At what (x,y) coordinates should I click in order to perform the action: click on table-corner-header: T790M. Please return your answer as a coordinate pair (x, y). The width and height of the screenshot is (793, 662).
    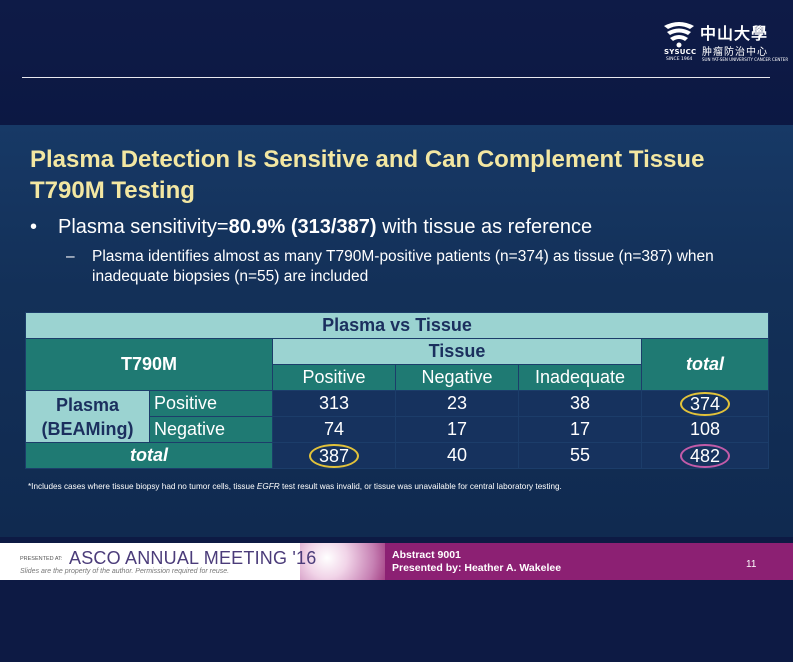
    Looking at the image, I should click on (149, 364).